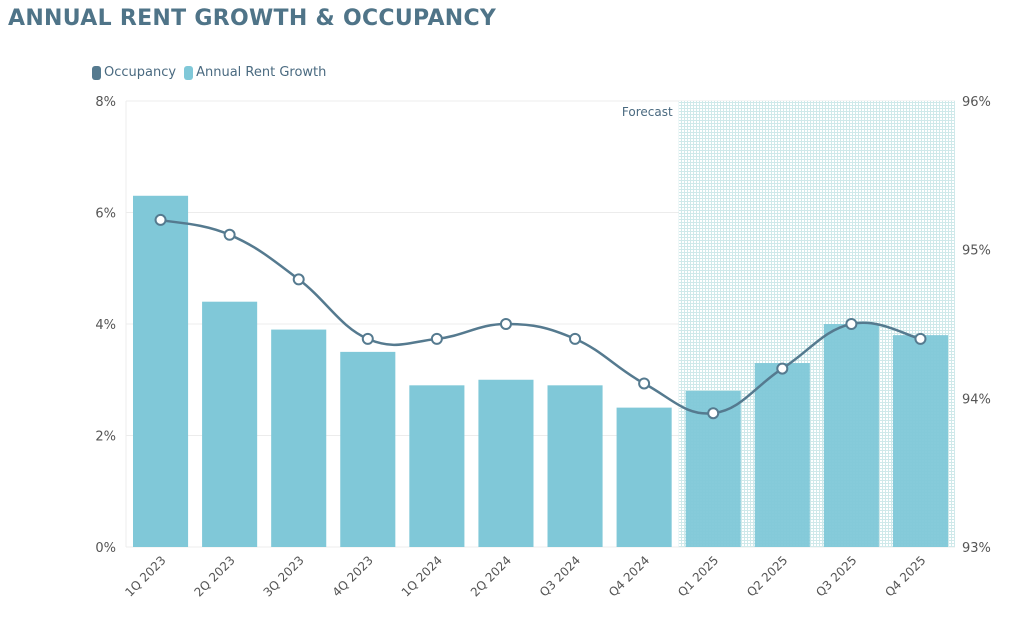 This screenshot has height=626, width=1024. I want to click on y-left-tick-label: 8%, so click(105, 102).